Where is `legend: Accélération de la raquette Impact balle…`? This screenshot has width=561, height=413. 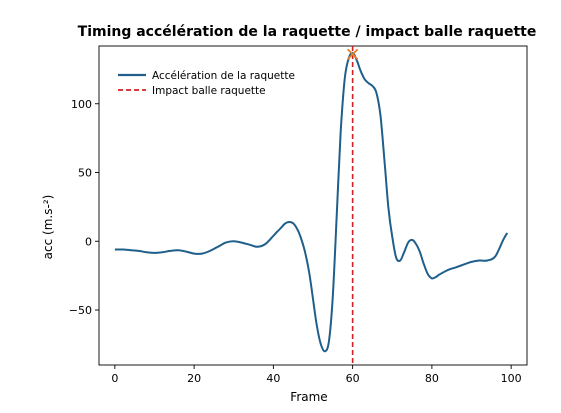
legend: Accélération de la raquette Impact balle… is located at coordinates (206, 83).